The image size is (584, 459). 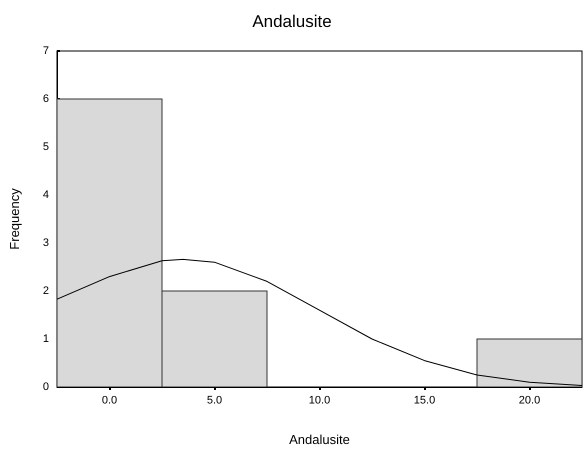 What do you see at coordinates (319, 439) in the screenshot?
I see `x-axis-title: Andalusite` at bounding box center [319, 439].